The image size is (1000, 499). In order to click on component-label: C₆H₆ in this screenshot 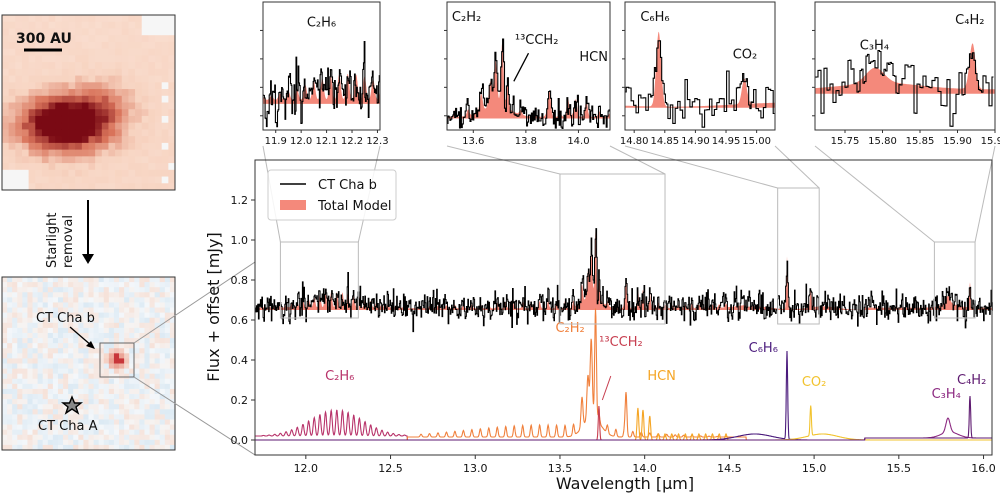, I will do `click(763, 348)`.